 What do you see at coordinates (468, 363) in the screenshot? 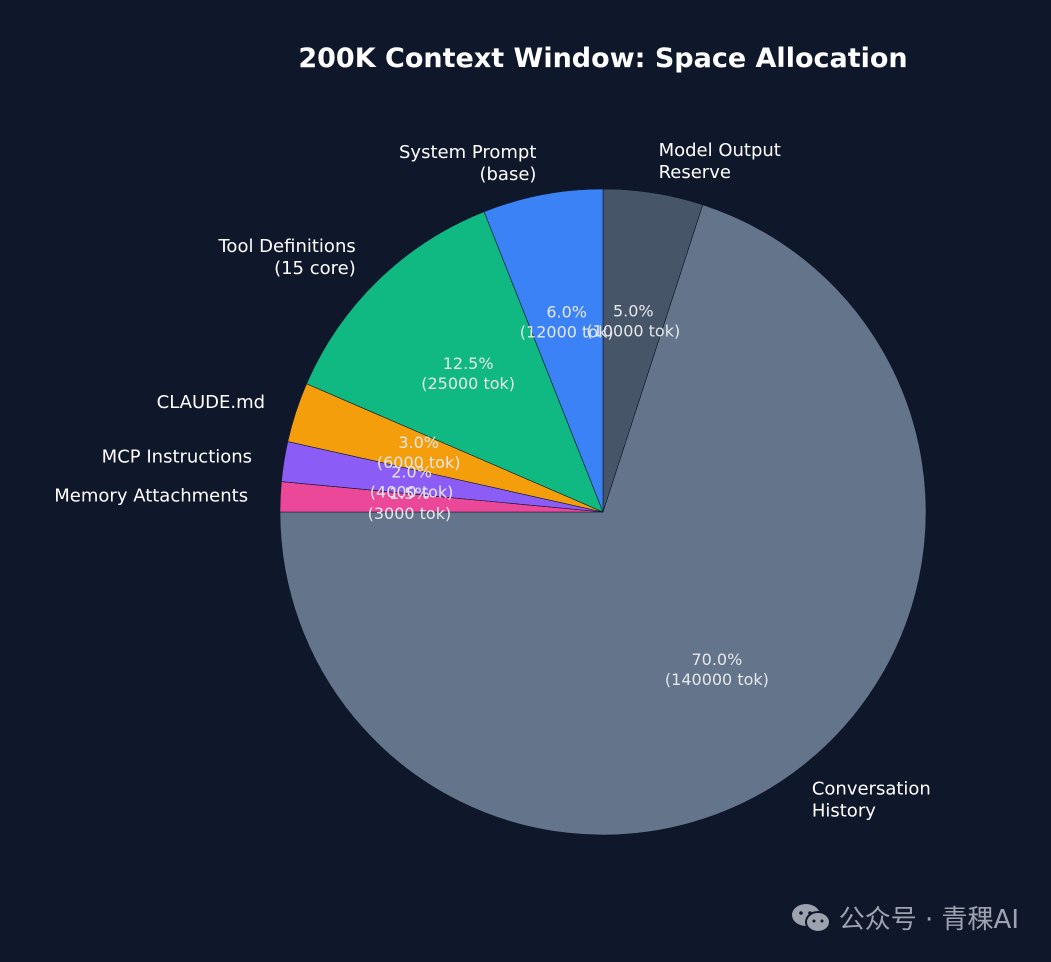
I see `slice-percent-tool-definitions-15-core: 12.5%` at bounding box center [468, 363].